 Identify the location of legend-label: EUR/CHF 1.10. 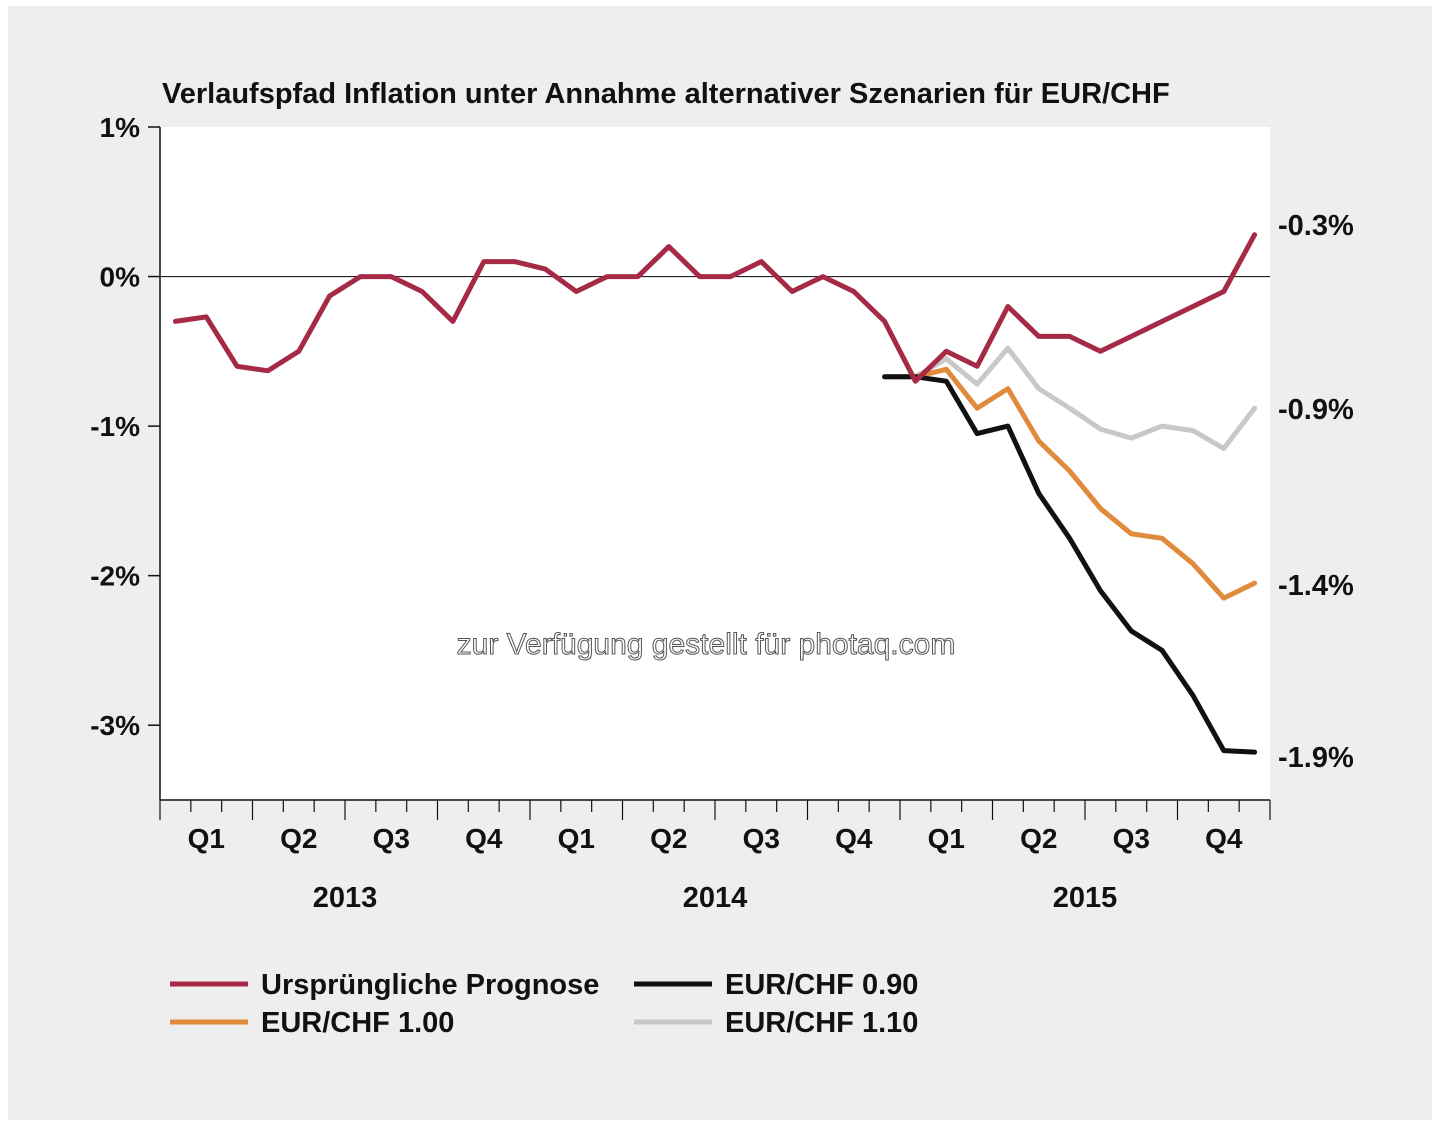
(821, 1023).